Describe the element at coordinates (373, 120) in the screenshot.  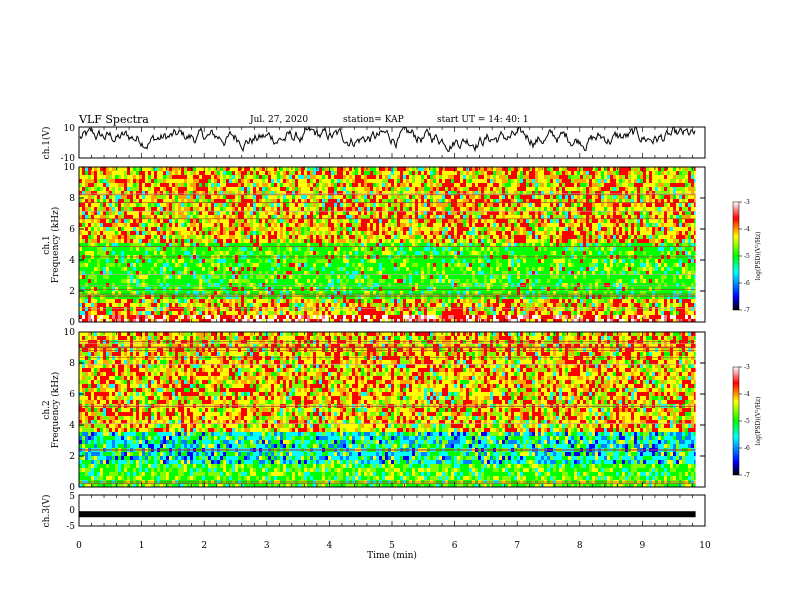
I see `station-label: station= KAP` at that location.